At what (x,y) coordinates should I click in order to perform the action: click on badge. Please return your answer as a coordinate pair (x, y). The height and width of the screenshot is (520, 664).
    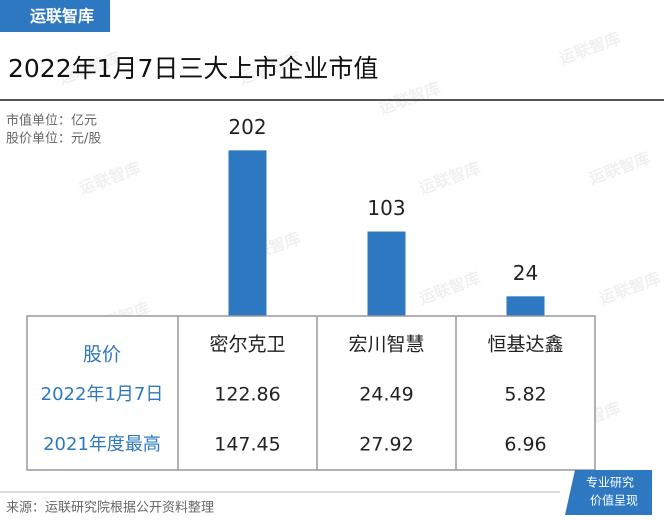
    Looking at the image, I should click on (608, 492).